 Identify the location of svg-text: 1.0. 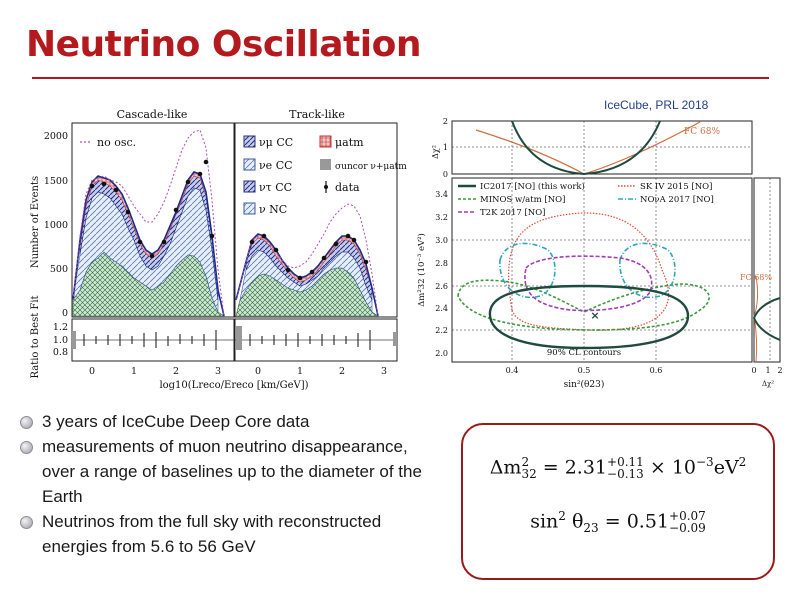
(60, 340).